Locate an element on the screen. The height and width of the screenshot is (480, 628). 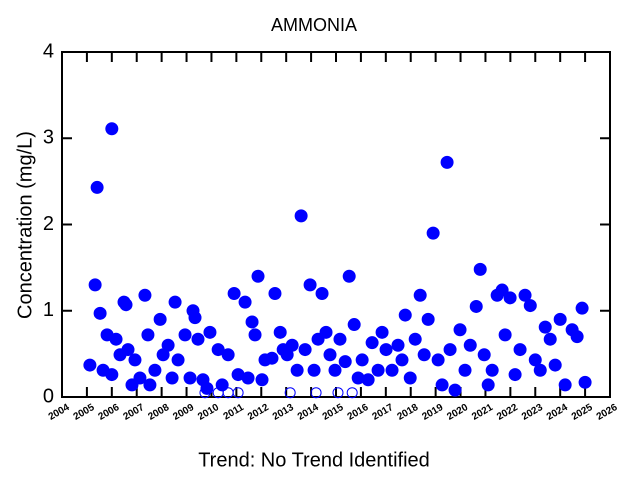
chart-title: AMMONIA is located at coordinates (314, 25).